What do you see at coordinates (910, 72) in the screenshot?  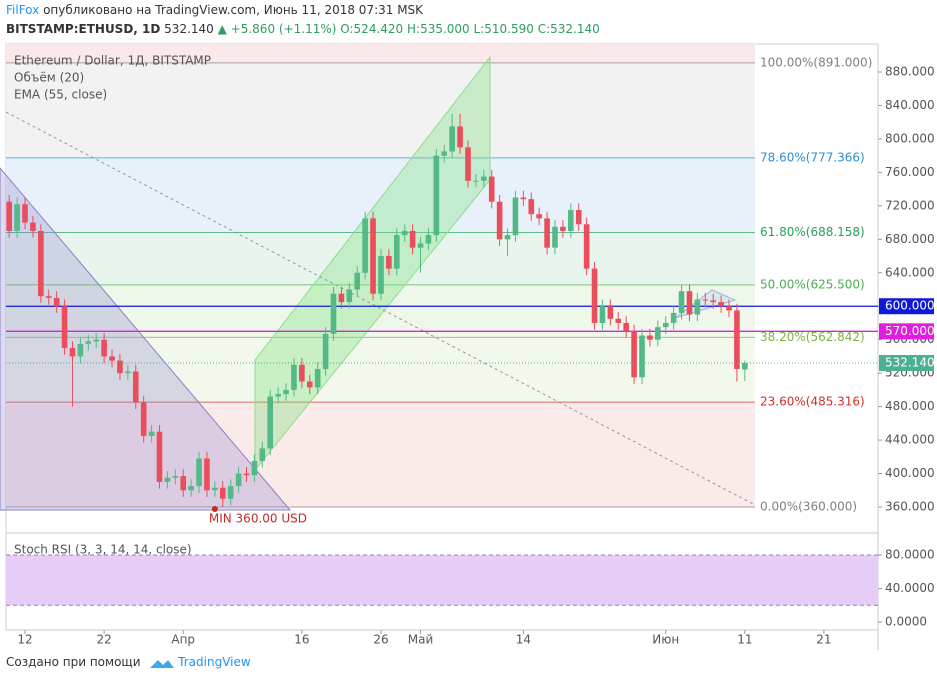 I see `y-tick-label: 880.000` at bounding box center [910, 72].